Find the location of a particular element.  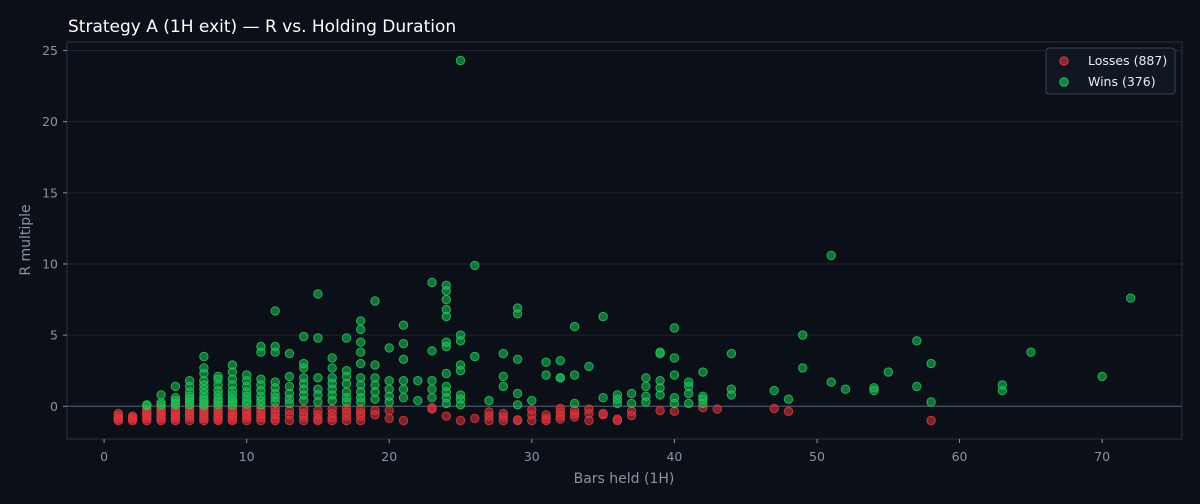

legend-box is located at coordinates (1110, 71).